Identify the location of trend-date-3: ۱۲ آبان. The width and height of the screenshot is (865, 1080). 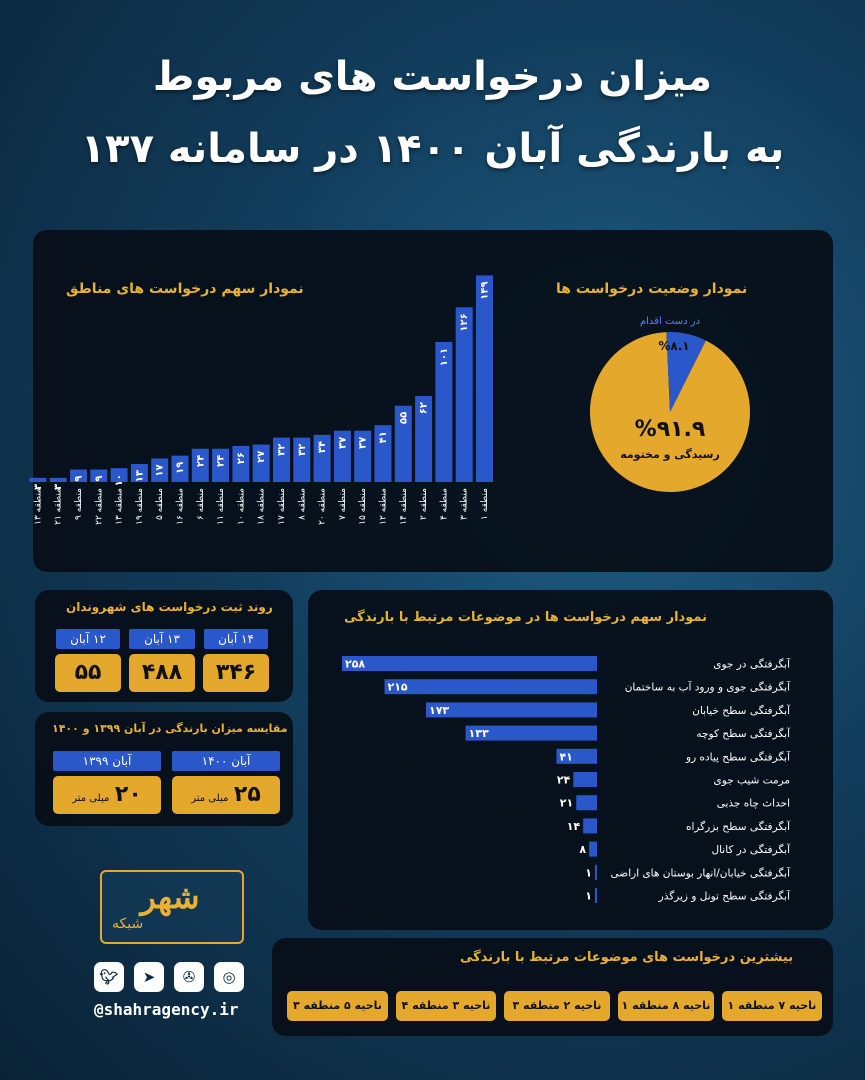
(88, 639).